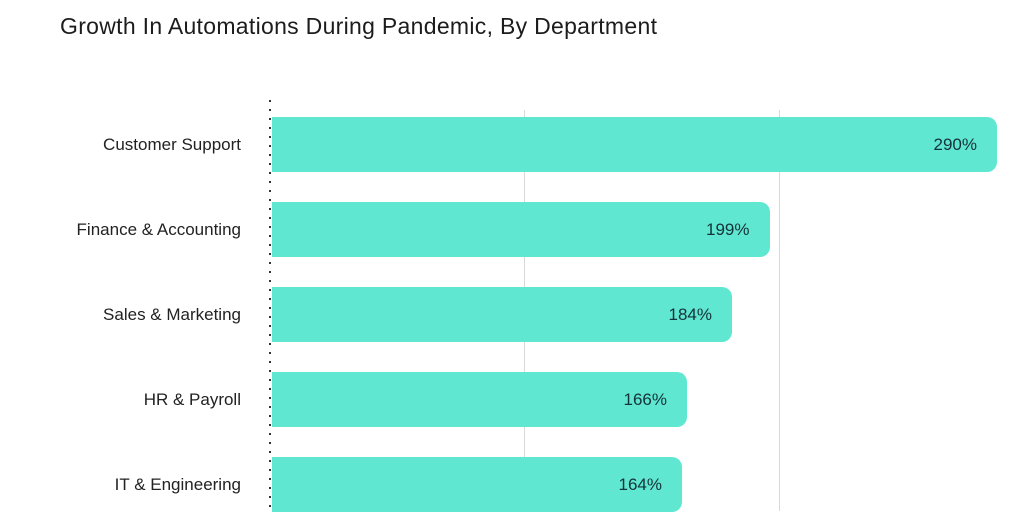 This screenshot has height=527, width=1026. What do you see at coordinates (728, 229) in the screenshot?
I see `value-label: 199%` at bounding box center [728, 229].